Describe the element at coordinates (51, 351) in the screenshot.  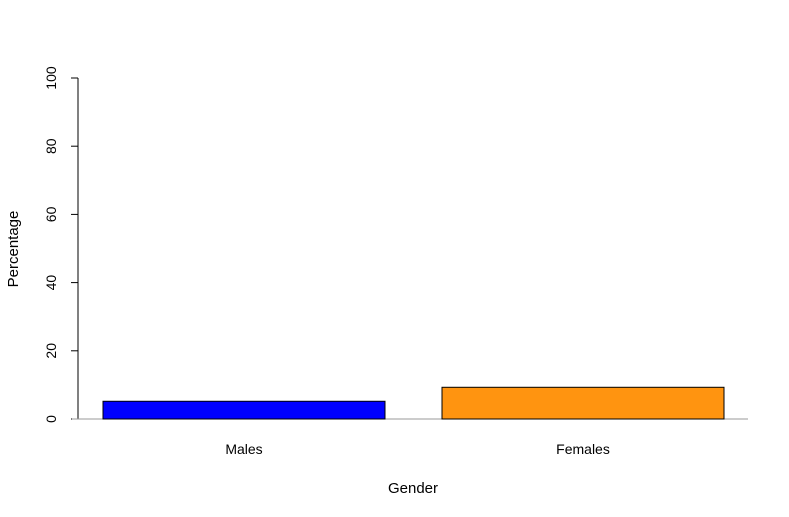
I see `y-tick-label: 20` at that location.